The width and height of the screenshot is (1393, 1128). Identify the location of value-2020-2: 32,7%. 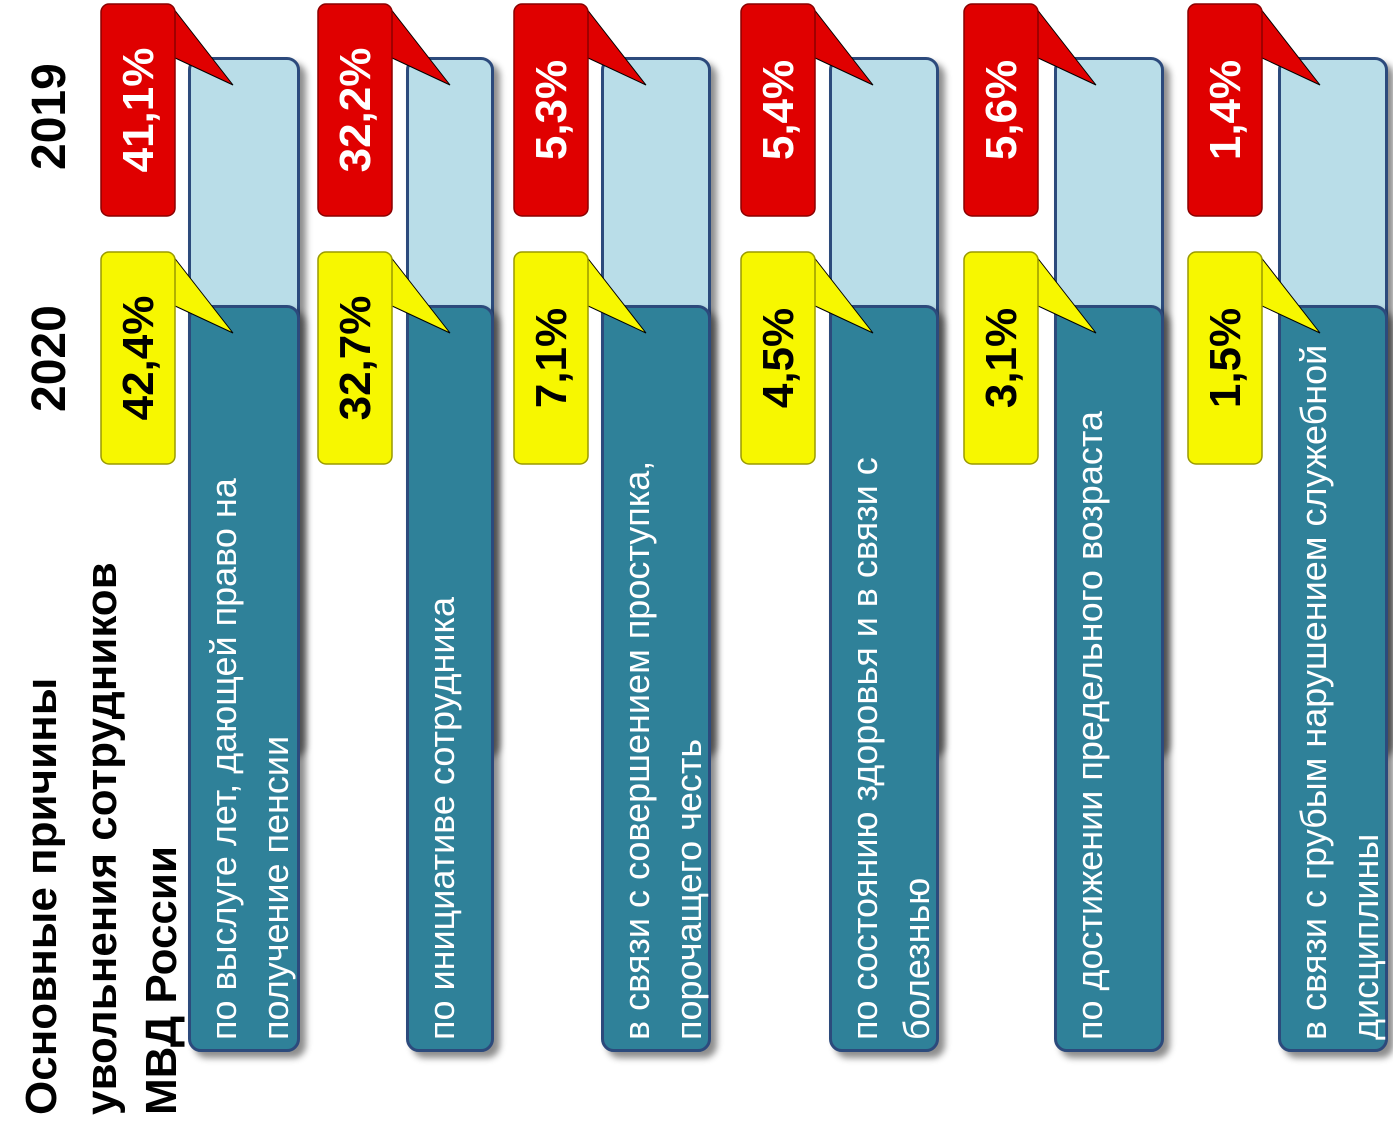
(355, 358).